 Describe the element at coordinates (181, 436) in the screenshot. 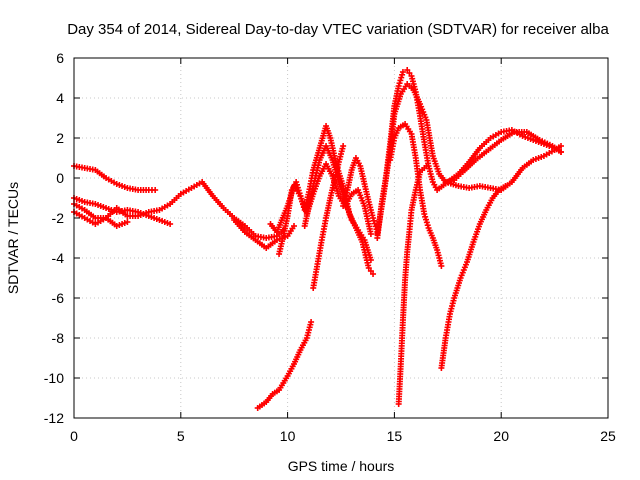

I see `x-tick-label: 5` at that location.